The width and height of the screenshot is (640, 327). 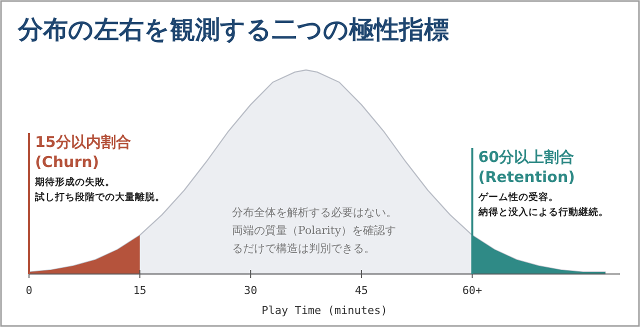 What do you see at coordinates (472, 290) in the screenshot?
I see `x-tick-label: 60+` at bounding box center [472, 290].